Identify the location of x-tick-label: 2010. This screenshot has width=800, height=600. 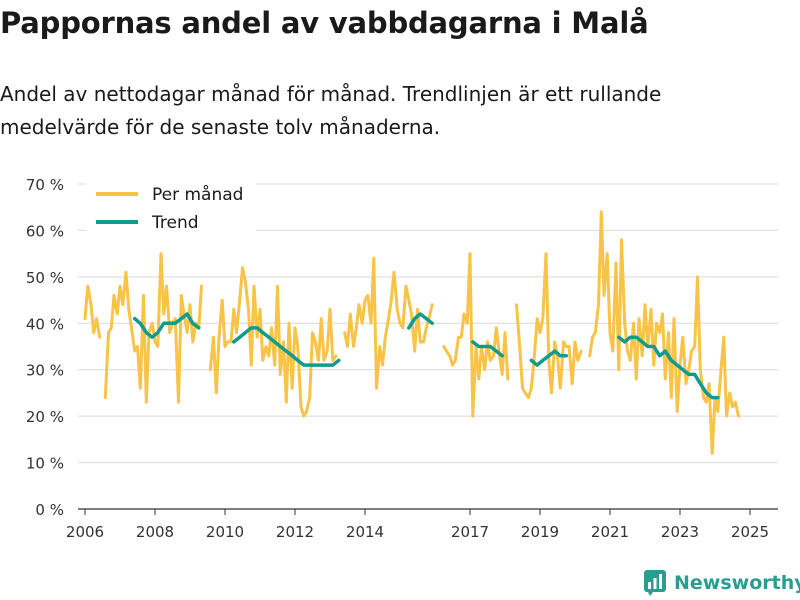
(225, 532).